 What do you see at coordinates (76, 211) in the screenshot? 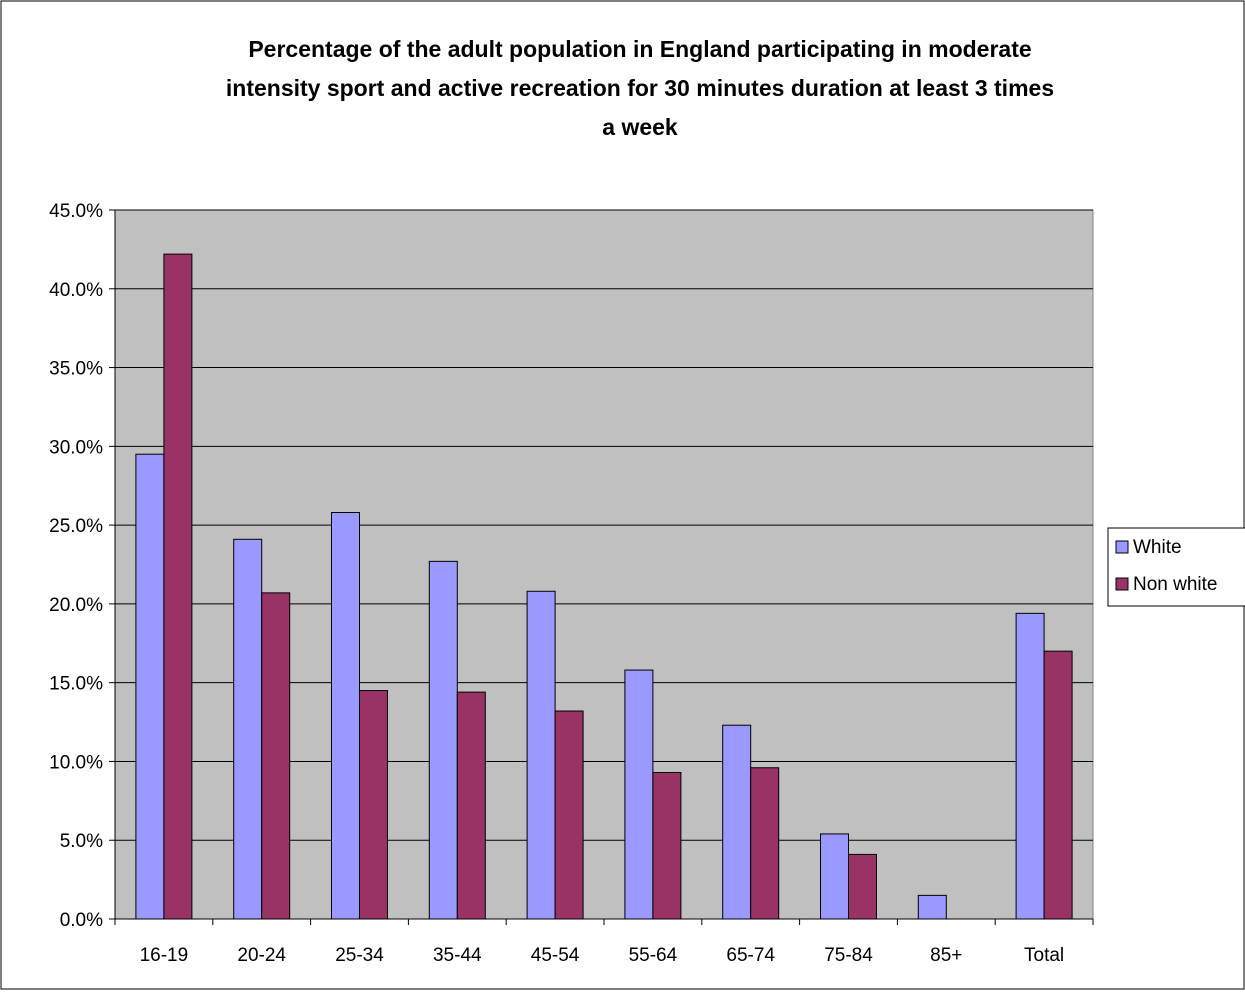
I see `y-tick-label: 45.0%` at bounding box center [76, 211].